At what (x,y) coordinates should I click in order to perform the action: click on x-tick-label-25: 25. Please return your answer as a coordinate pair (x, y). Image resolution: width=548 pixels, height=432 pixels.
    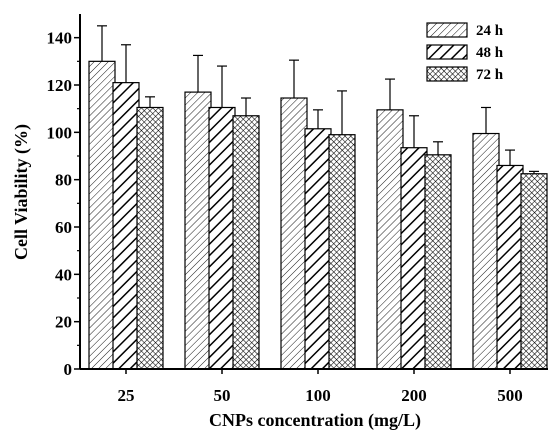
    Looking at the image, I should click on (126, 395).